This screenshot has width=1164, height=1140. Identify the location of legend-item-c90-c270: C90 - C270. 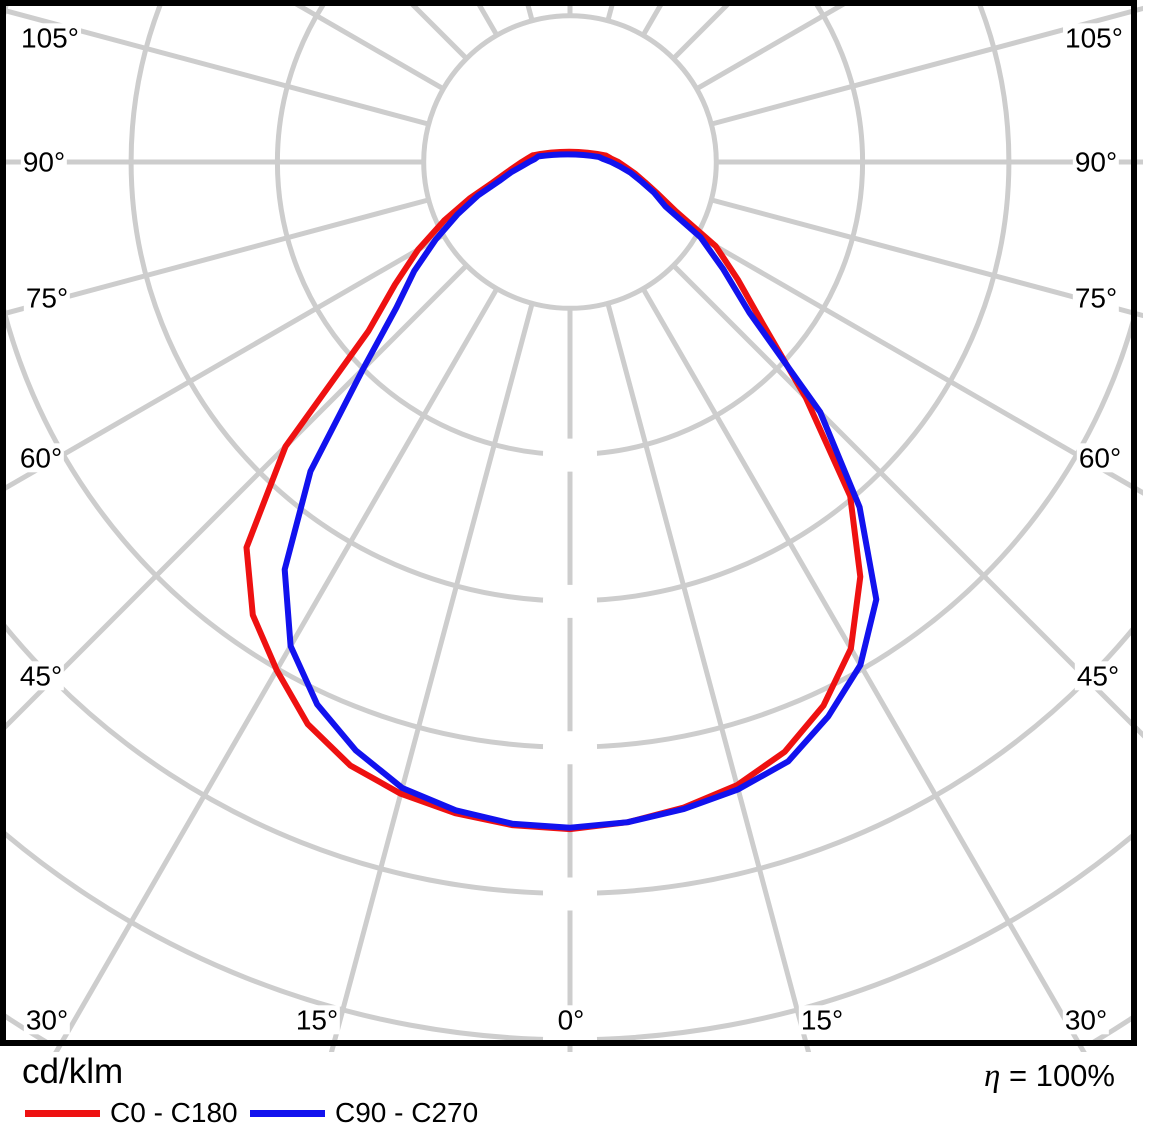
(364, 1113).